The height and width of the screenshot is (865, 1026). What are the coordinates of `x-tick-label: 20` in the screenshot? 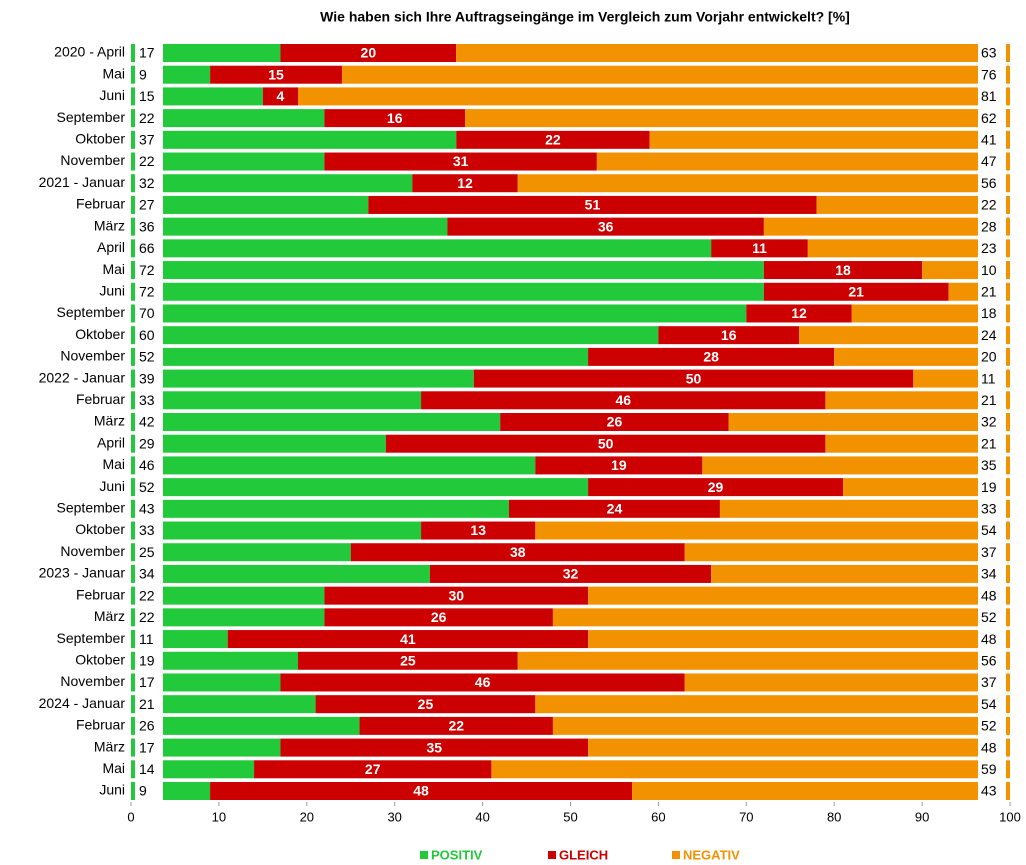 It's located at (307, 816).